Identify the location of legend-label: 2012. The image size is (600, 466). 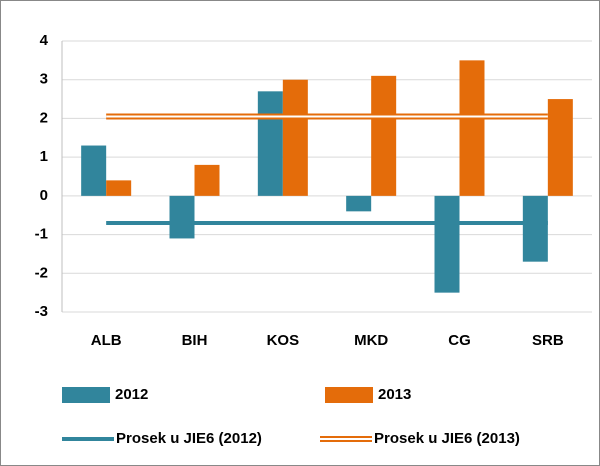
(131, 394).